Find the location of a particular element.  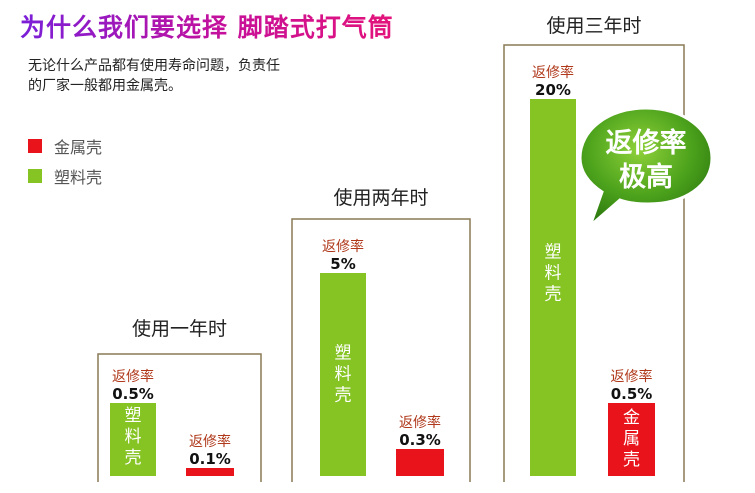

callout-bubble-shape is located at coordinates (646, 167).